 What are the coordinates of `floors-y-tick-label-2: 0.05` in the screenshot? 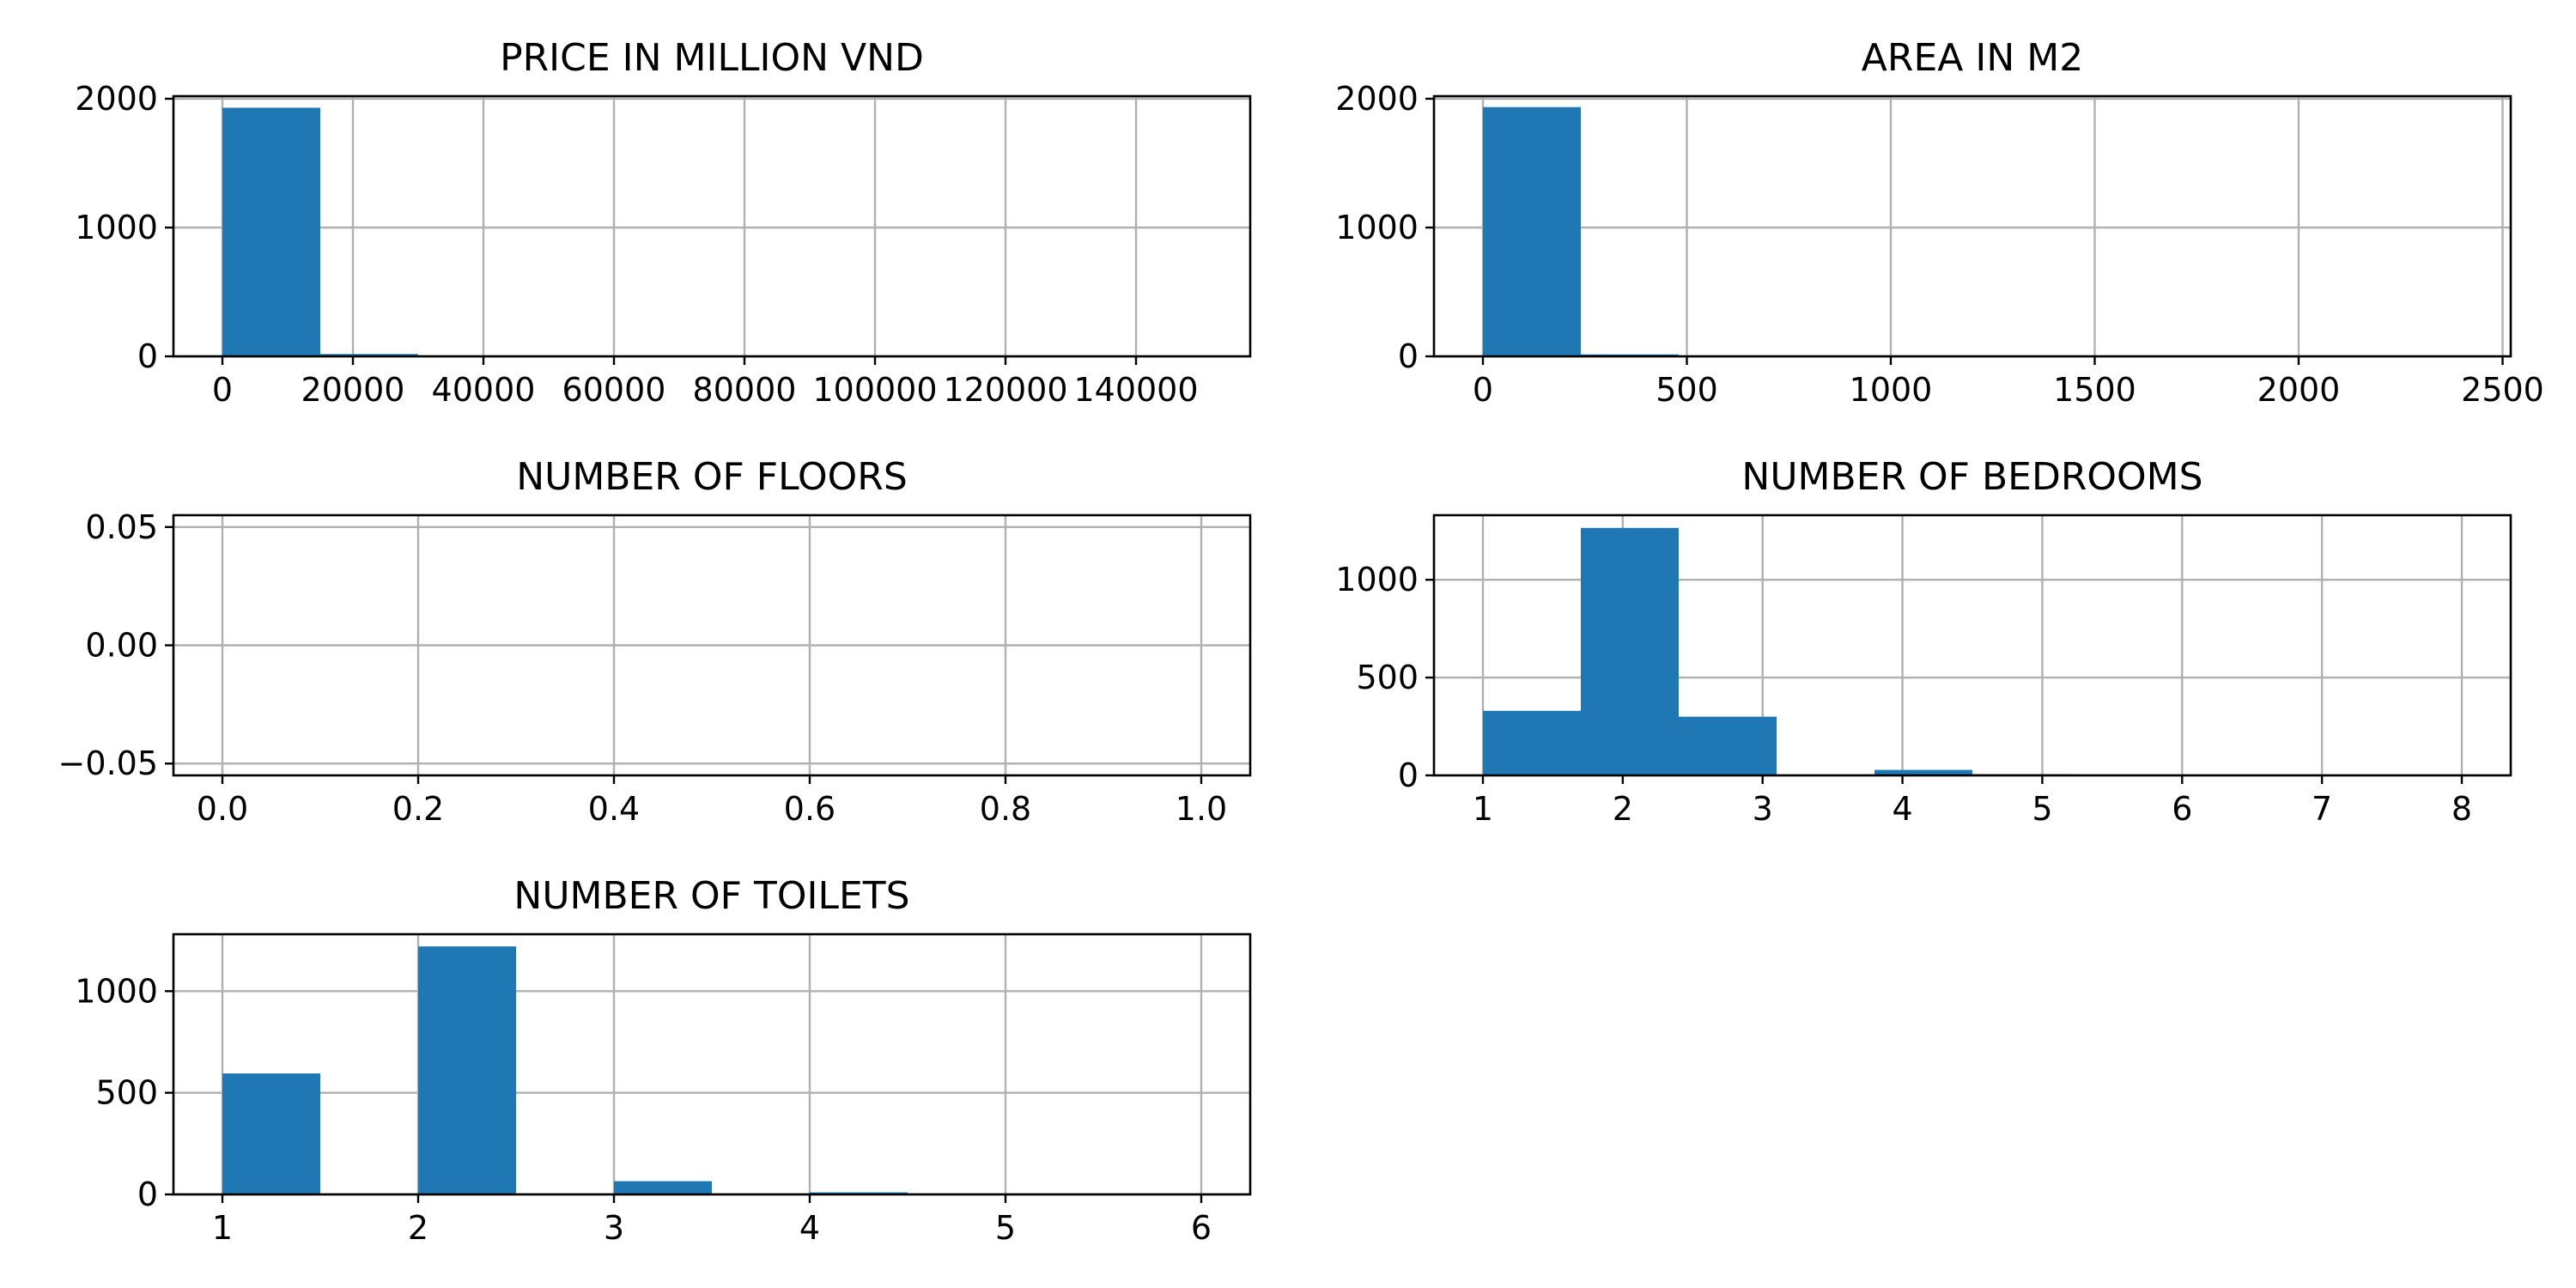 It's located at (122, 527).